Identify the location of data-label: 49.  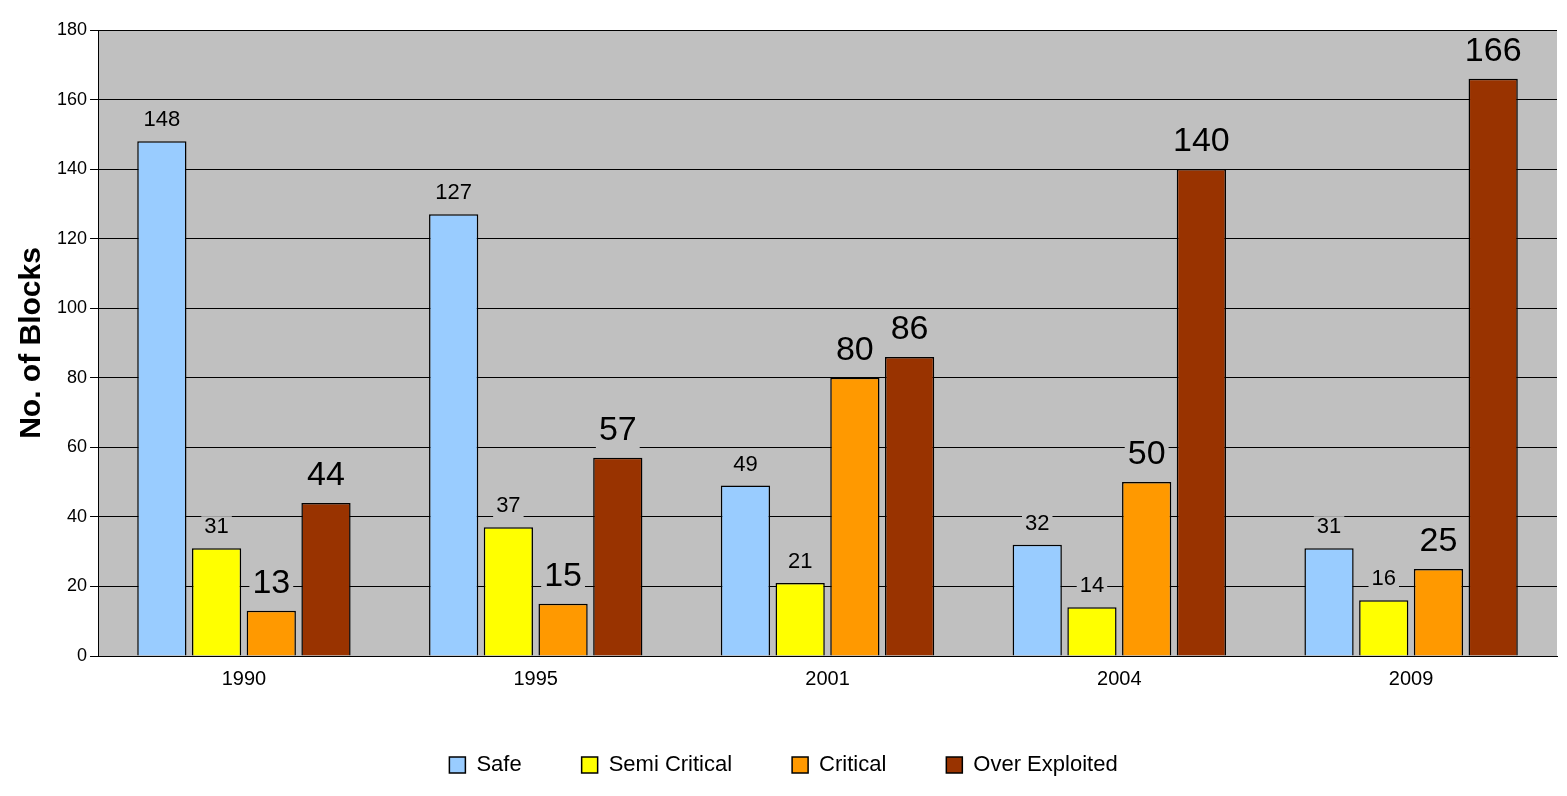
(745, 463).